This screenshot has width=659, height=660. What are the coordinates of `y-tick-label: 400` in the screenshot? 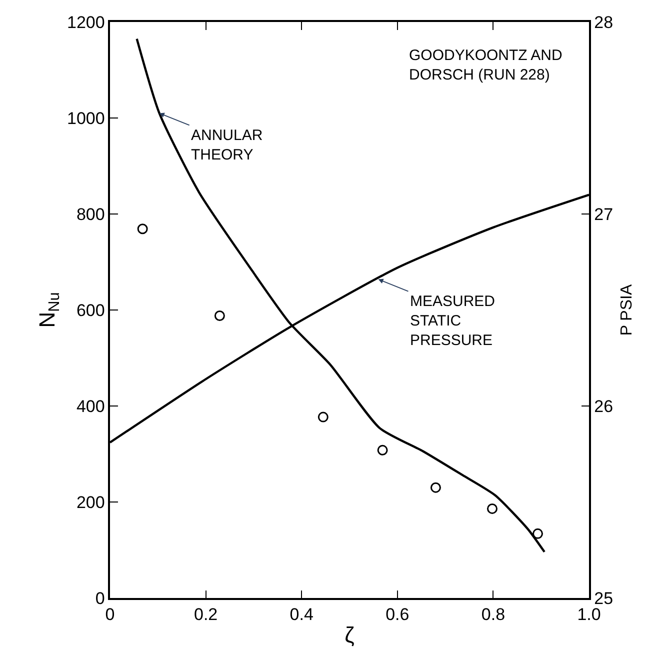 It's located at (90, 406).